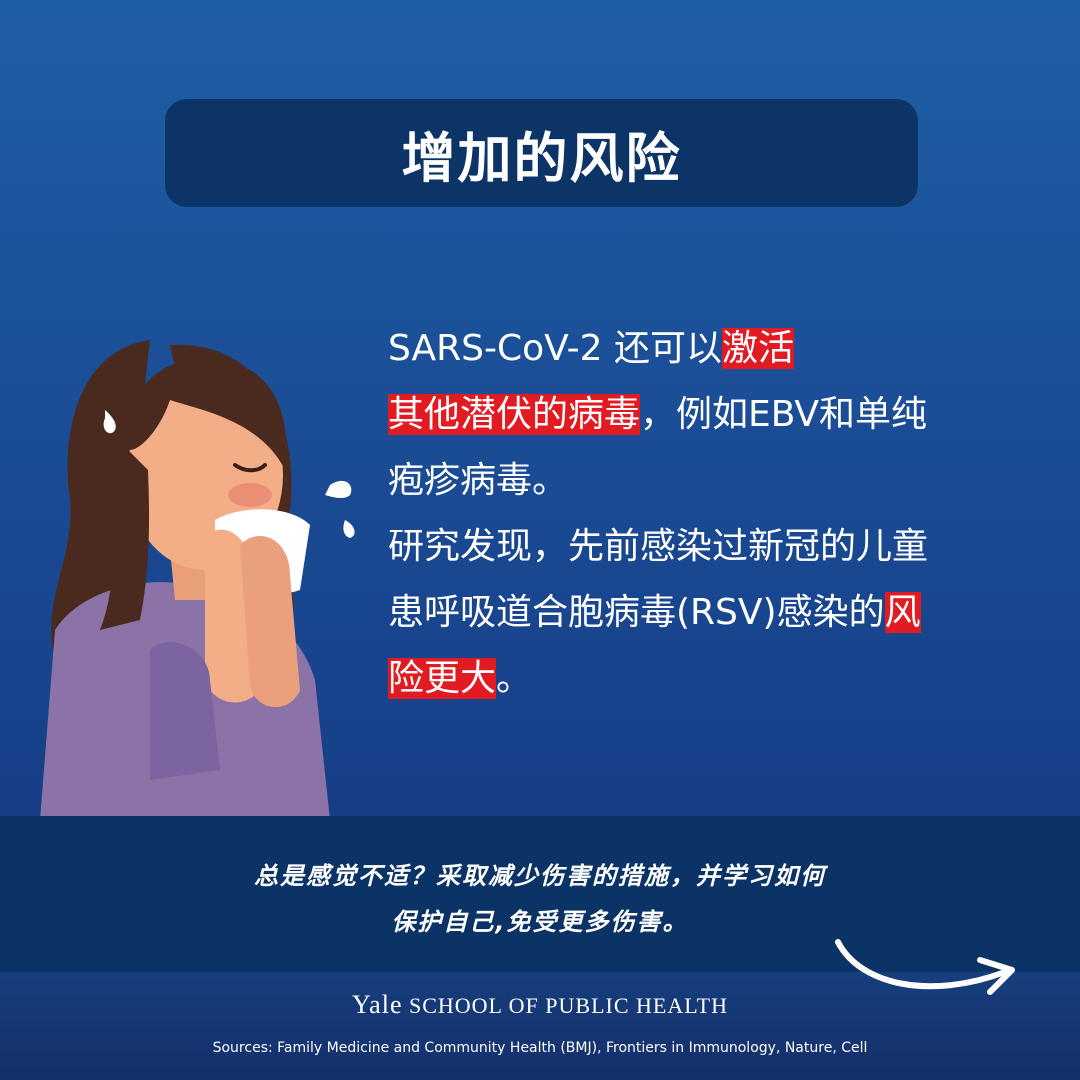  What do you see at coordinates (540, 1026) in the screenshot?
I see `bottom-bar` at bounding box center [540, 1026].